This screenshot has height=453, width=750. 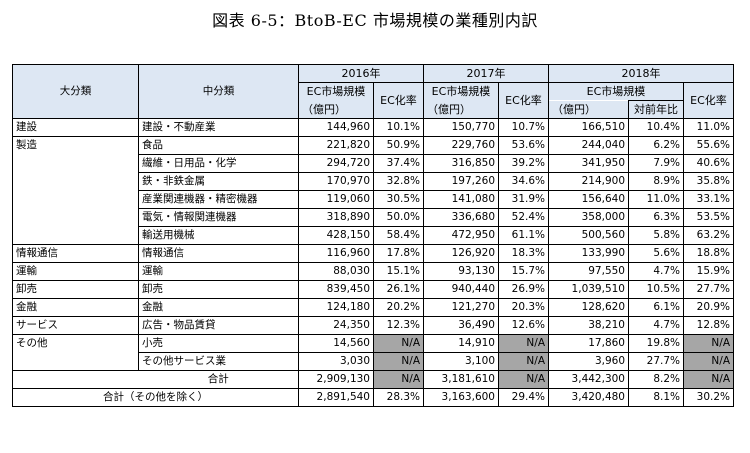 I want to click on cell-v17: 126,920, so click(x=461, y=253).